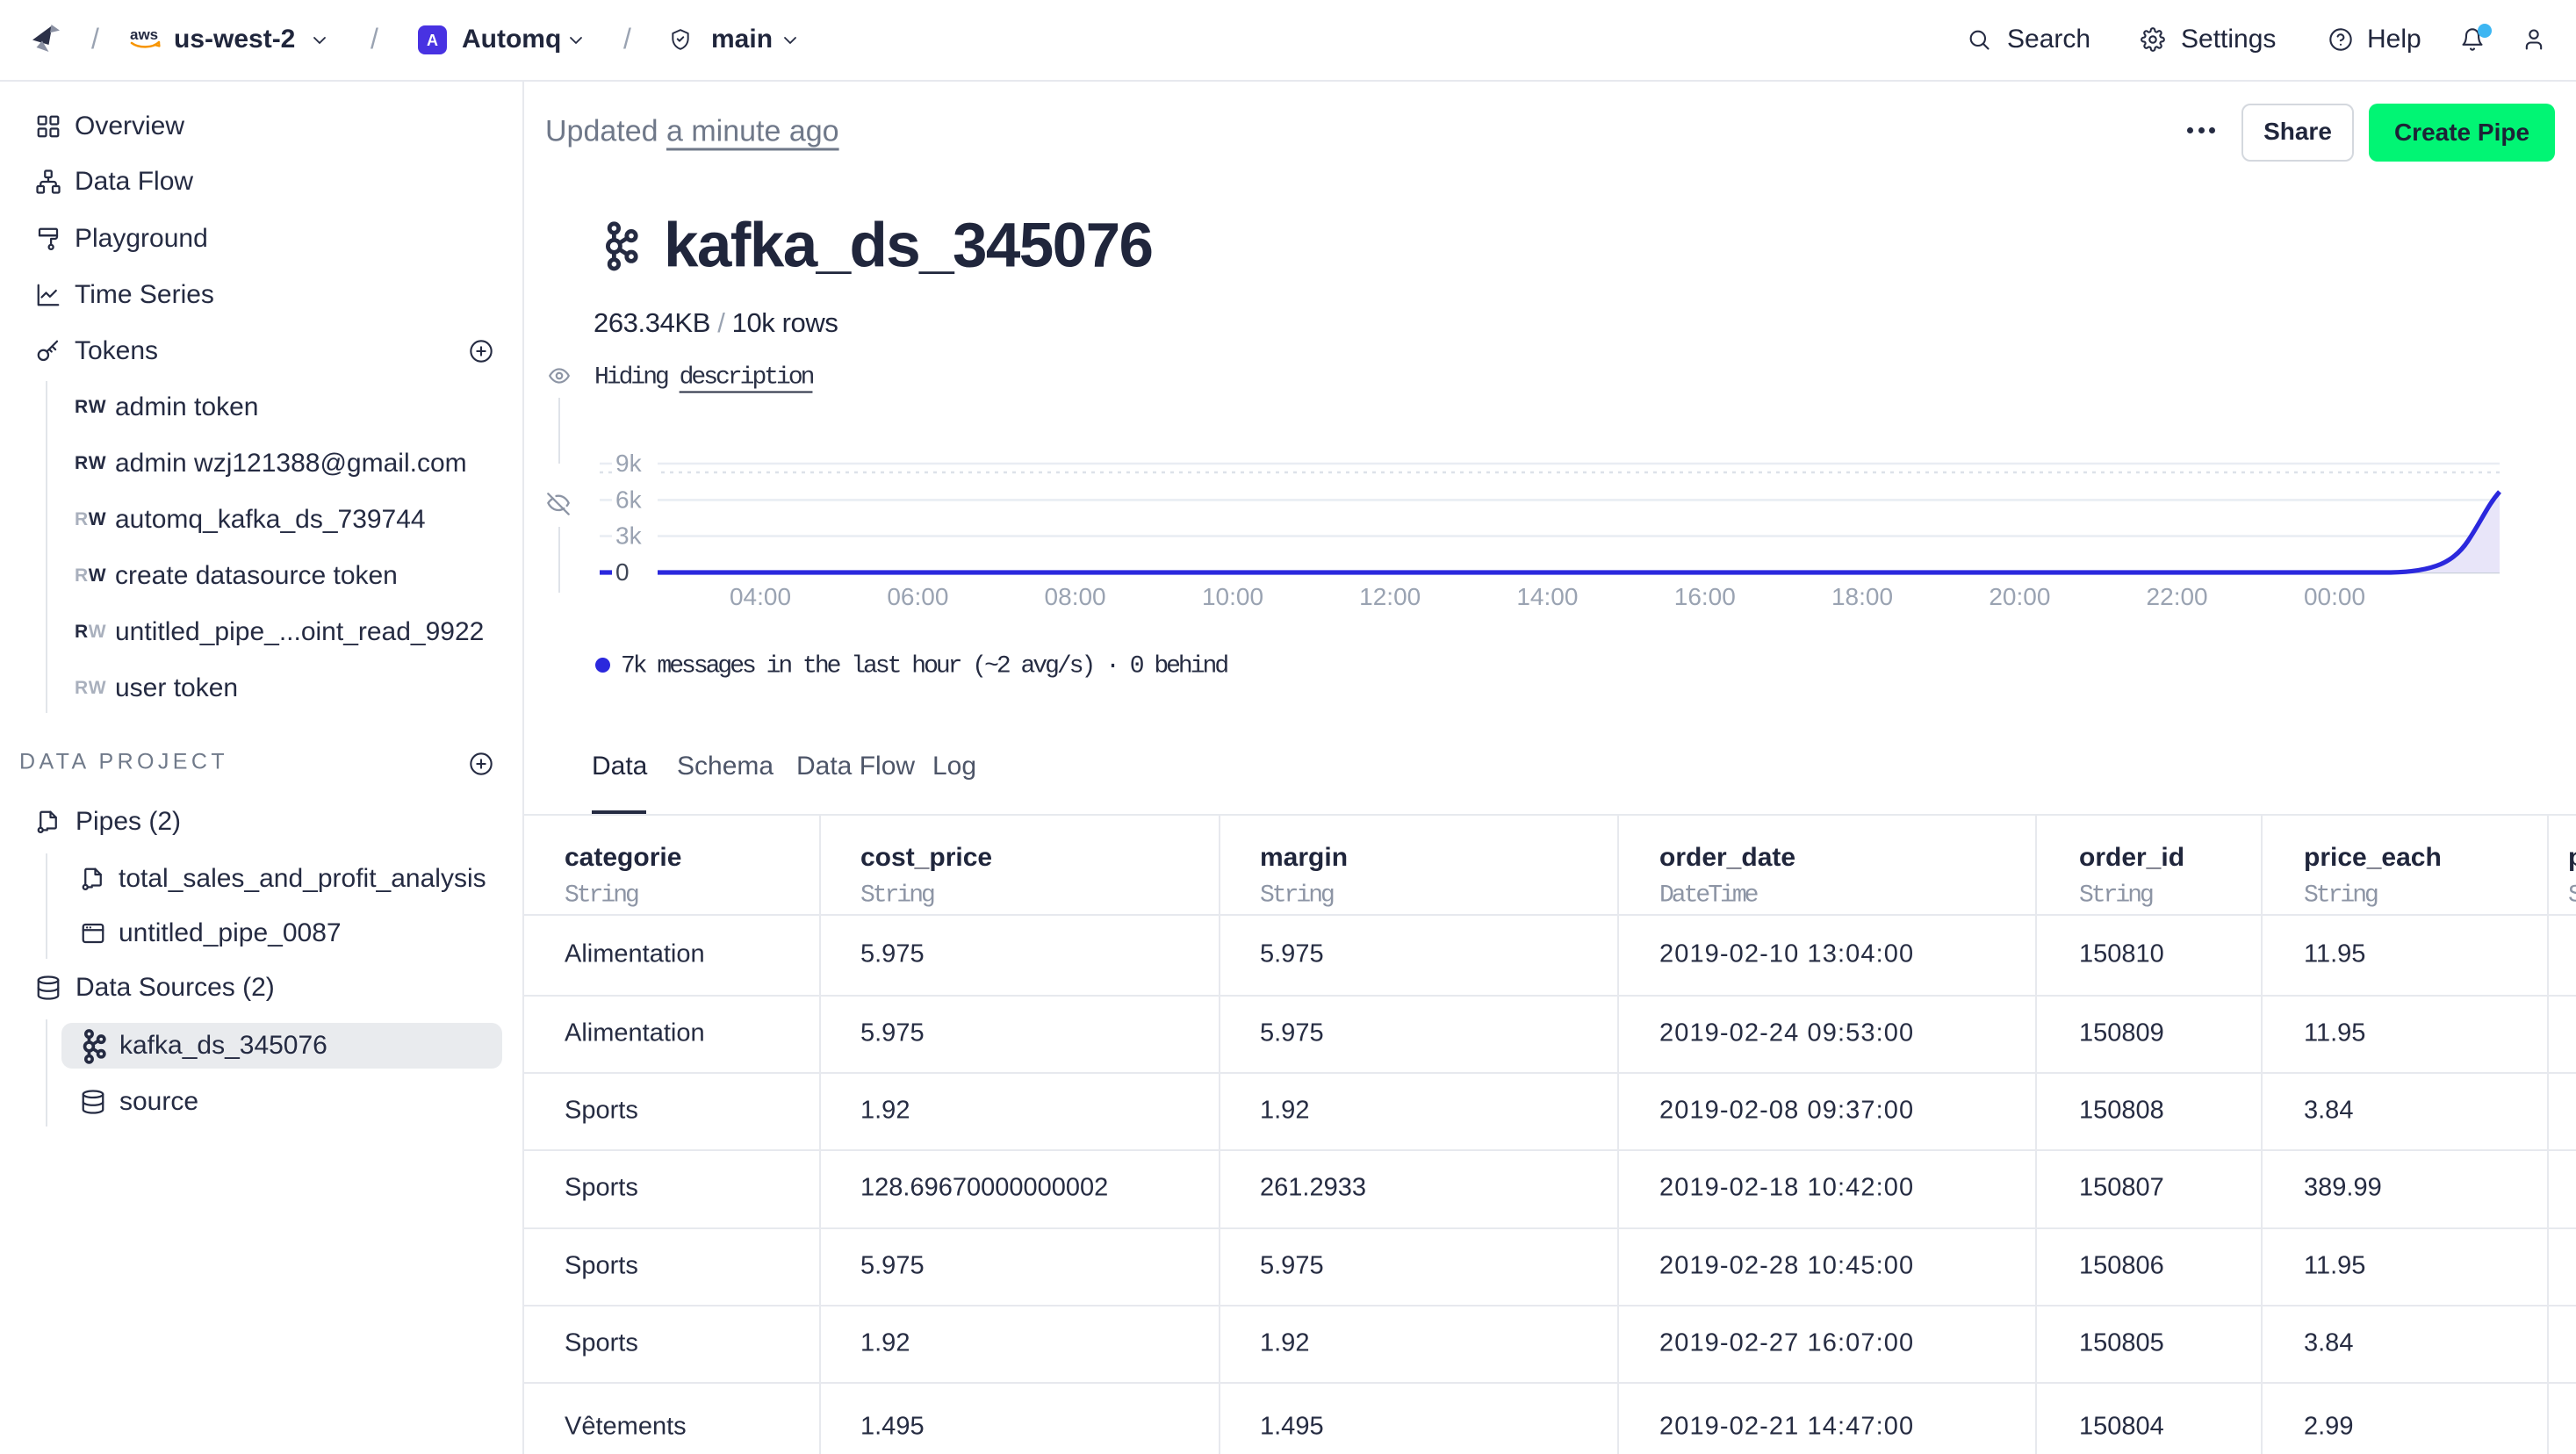  I want to click on svg-text: 00:00, so click(2334, 596).